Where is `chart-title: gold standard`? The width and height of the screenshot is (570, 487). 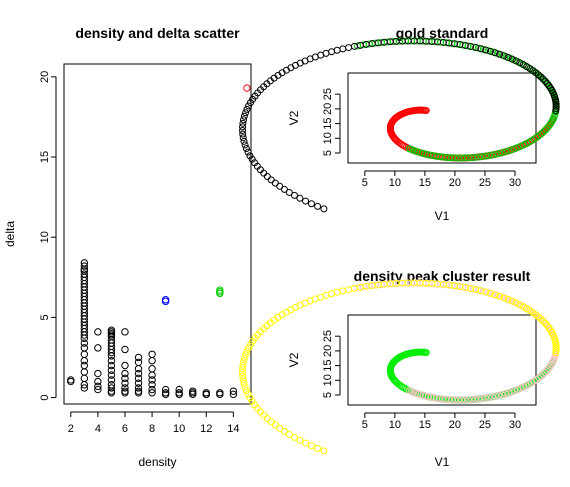 chart-title: gold standard is located at coordinates (442, 33).